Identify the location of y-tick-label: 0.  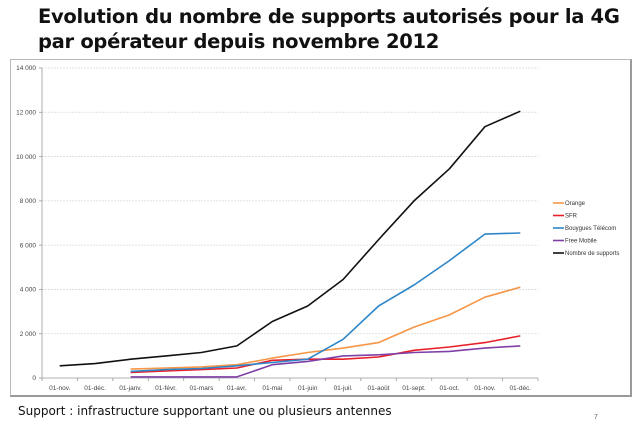
(34, 378).